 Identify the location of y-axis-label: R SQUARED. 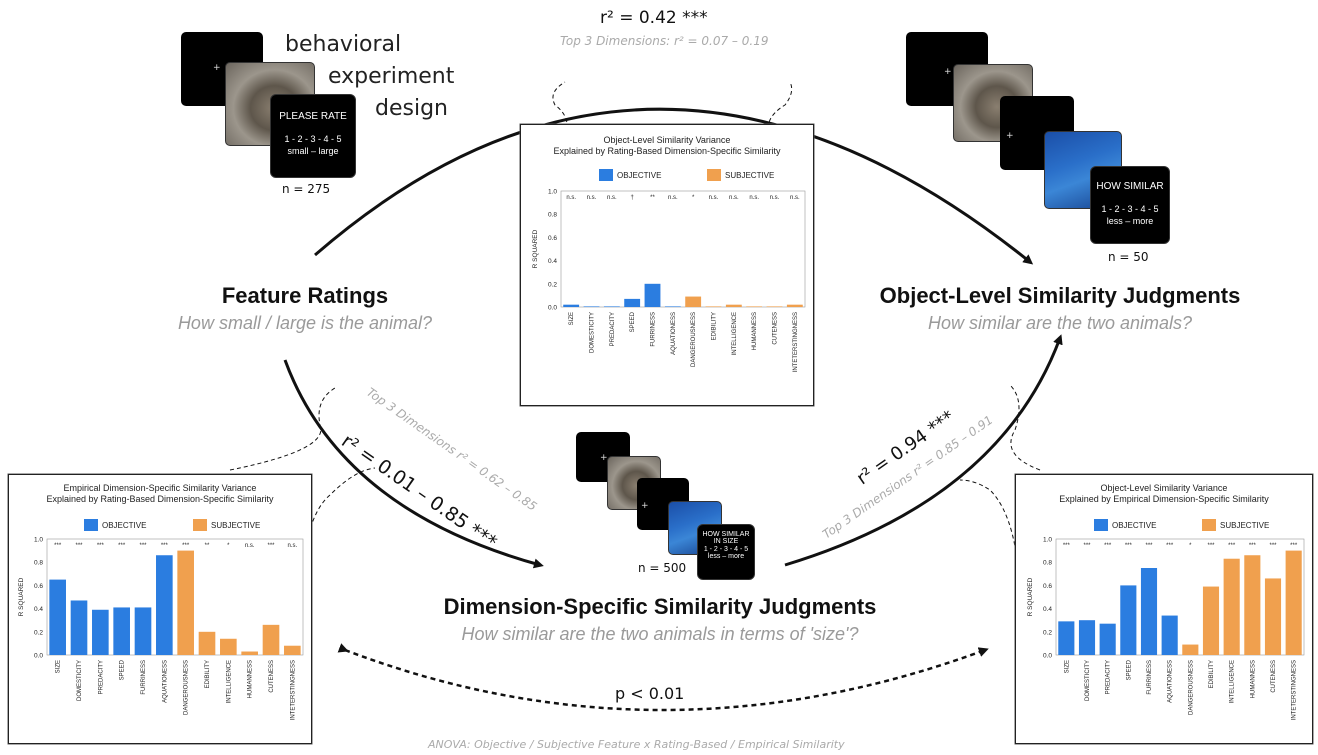
(21, 596).